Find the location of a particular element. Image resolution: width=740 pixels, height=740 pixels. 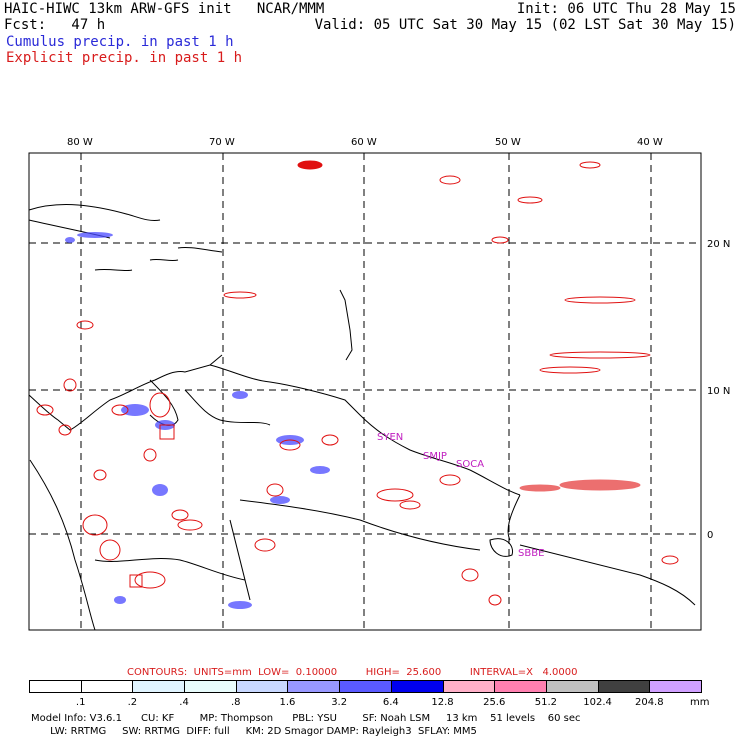

lat-labels: 20 N 10 N 0 is located at coordinates (718, 390).